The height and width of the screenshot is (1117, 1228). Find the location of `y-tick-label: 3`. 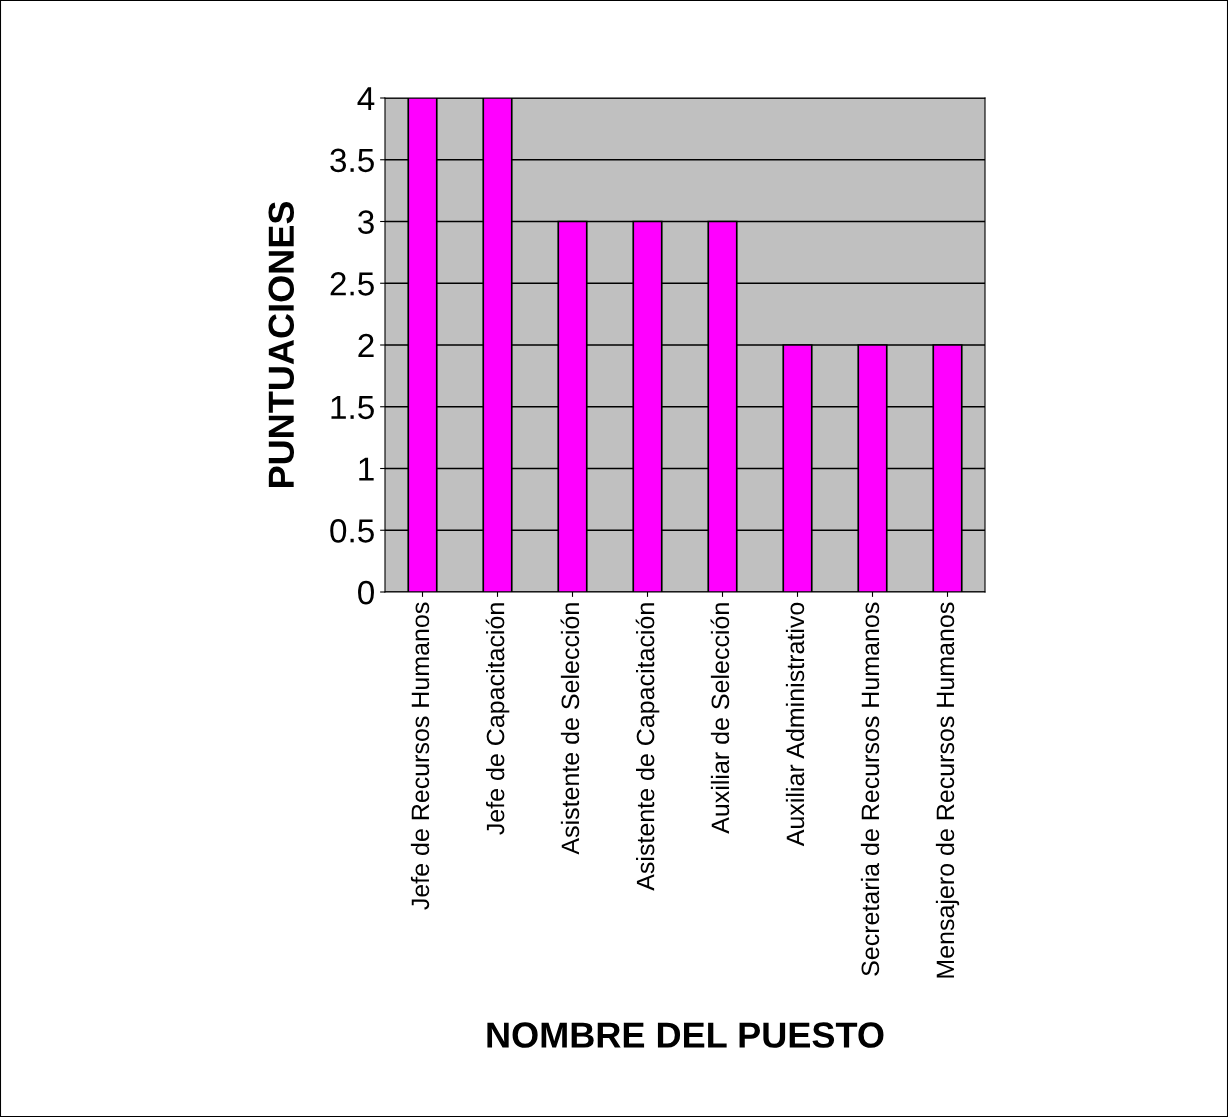

y-tick-label: 3 is located at coordinates (366, 222).